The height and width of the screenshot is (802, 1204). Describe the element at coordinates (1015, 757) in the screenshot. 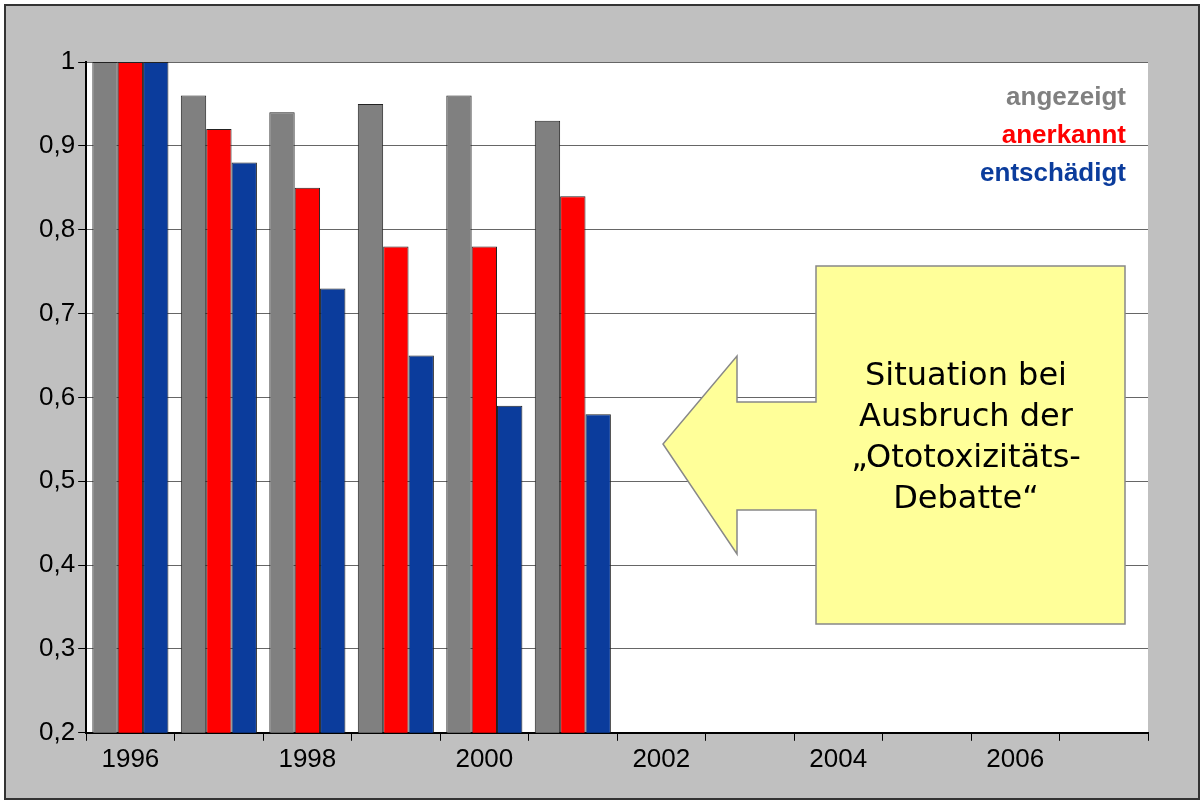

I see `x-tick-label: 2006` at that location.